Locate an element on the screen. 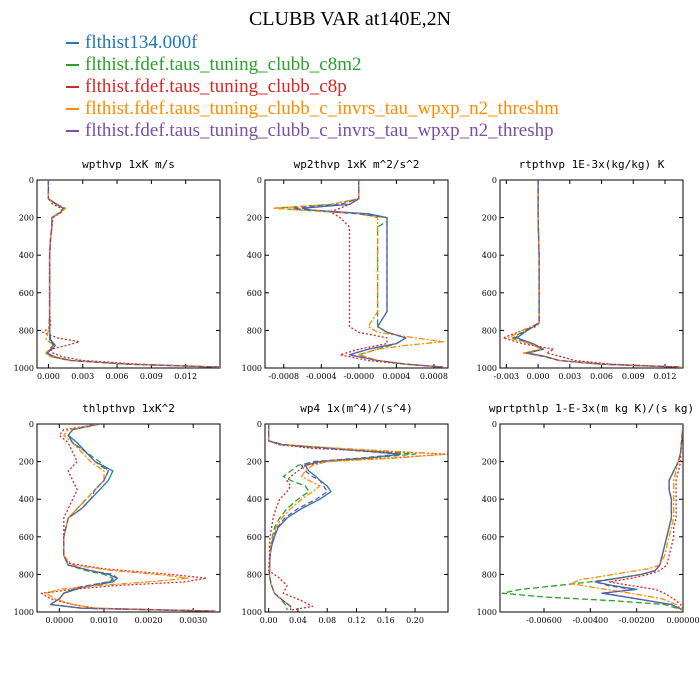 The width and height of the screenshot is (700, 700). panel-title: thlpthvp 1xK^2 is located at coordinates (128, 408).